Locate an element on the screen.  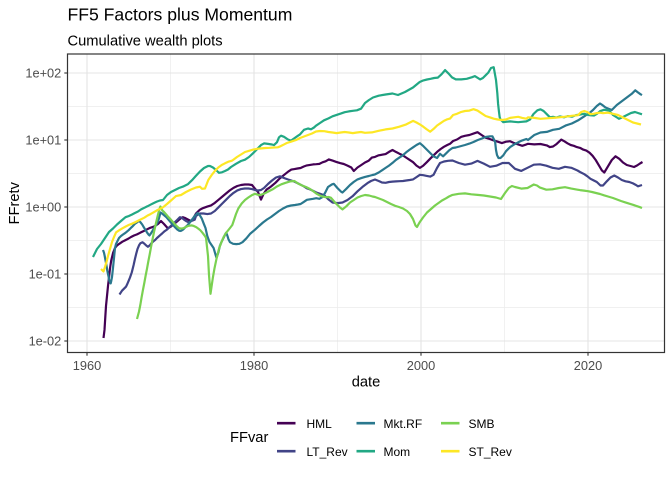
svg-text: 1e+01 is located at coordinates (43, 140).